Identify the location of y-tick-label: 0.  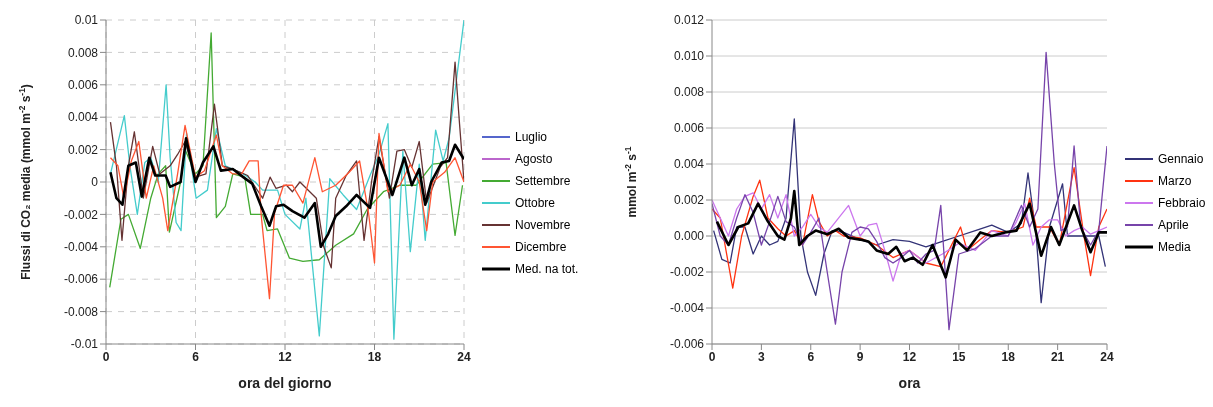
(95, 182).